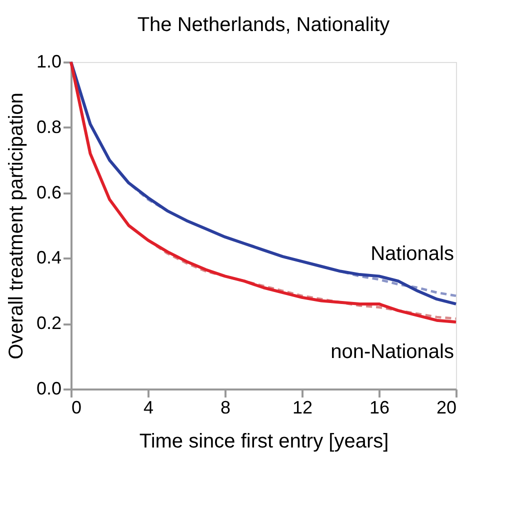 The image size is (508, 519). I want to click on series-label: Nationals, so click(412, 253).